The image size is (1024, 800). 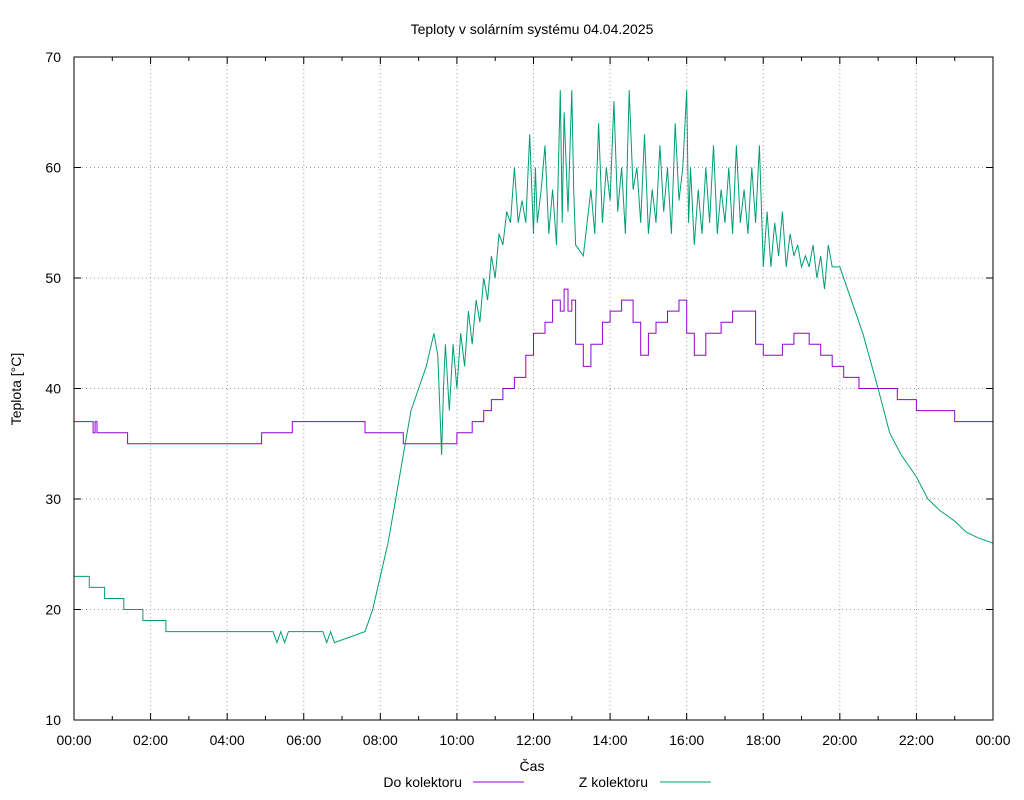 I want to click on y-tick-label: 10, so click(x=53, y=720).